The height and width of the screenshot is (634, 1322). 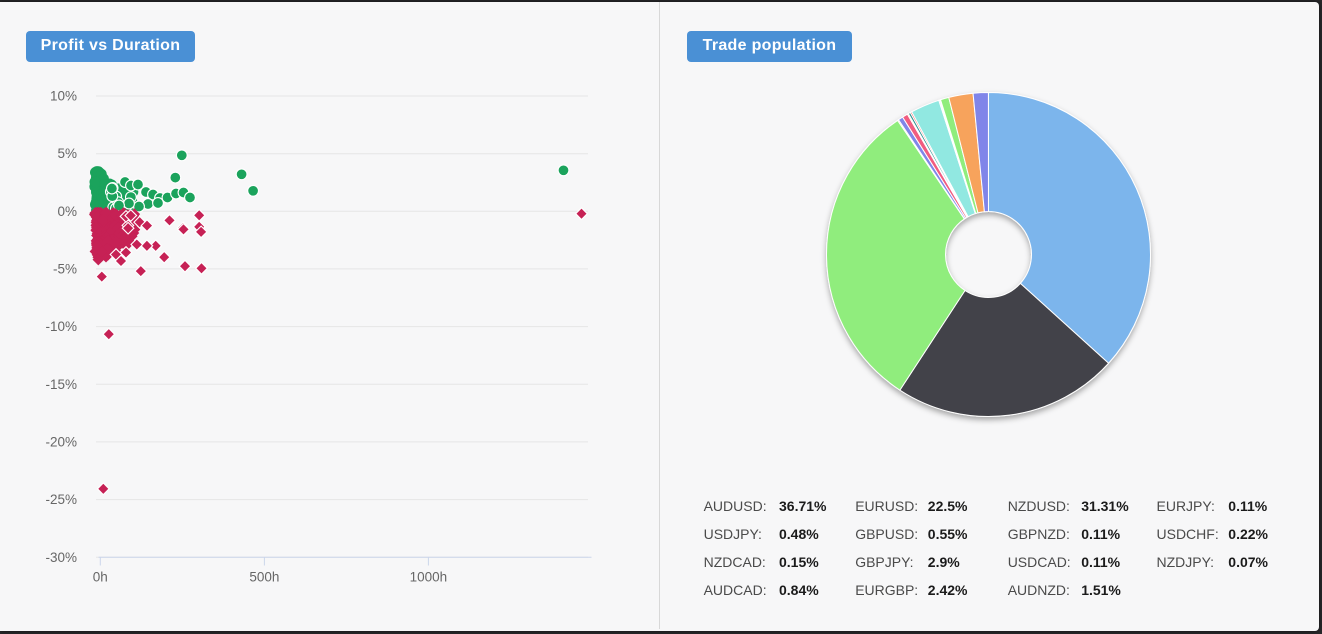 I want to click on svg-text: 5%, so click(x=67, y=153).